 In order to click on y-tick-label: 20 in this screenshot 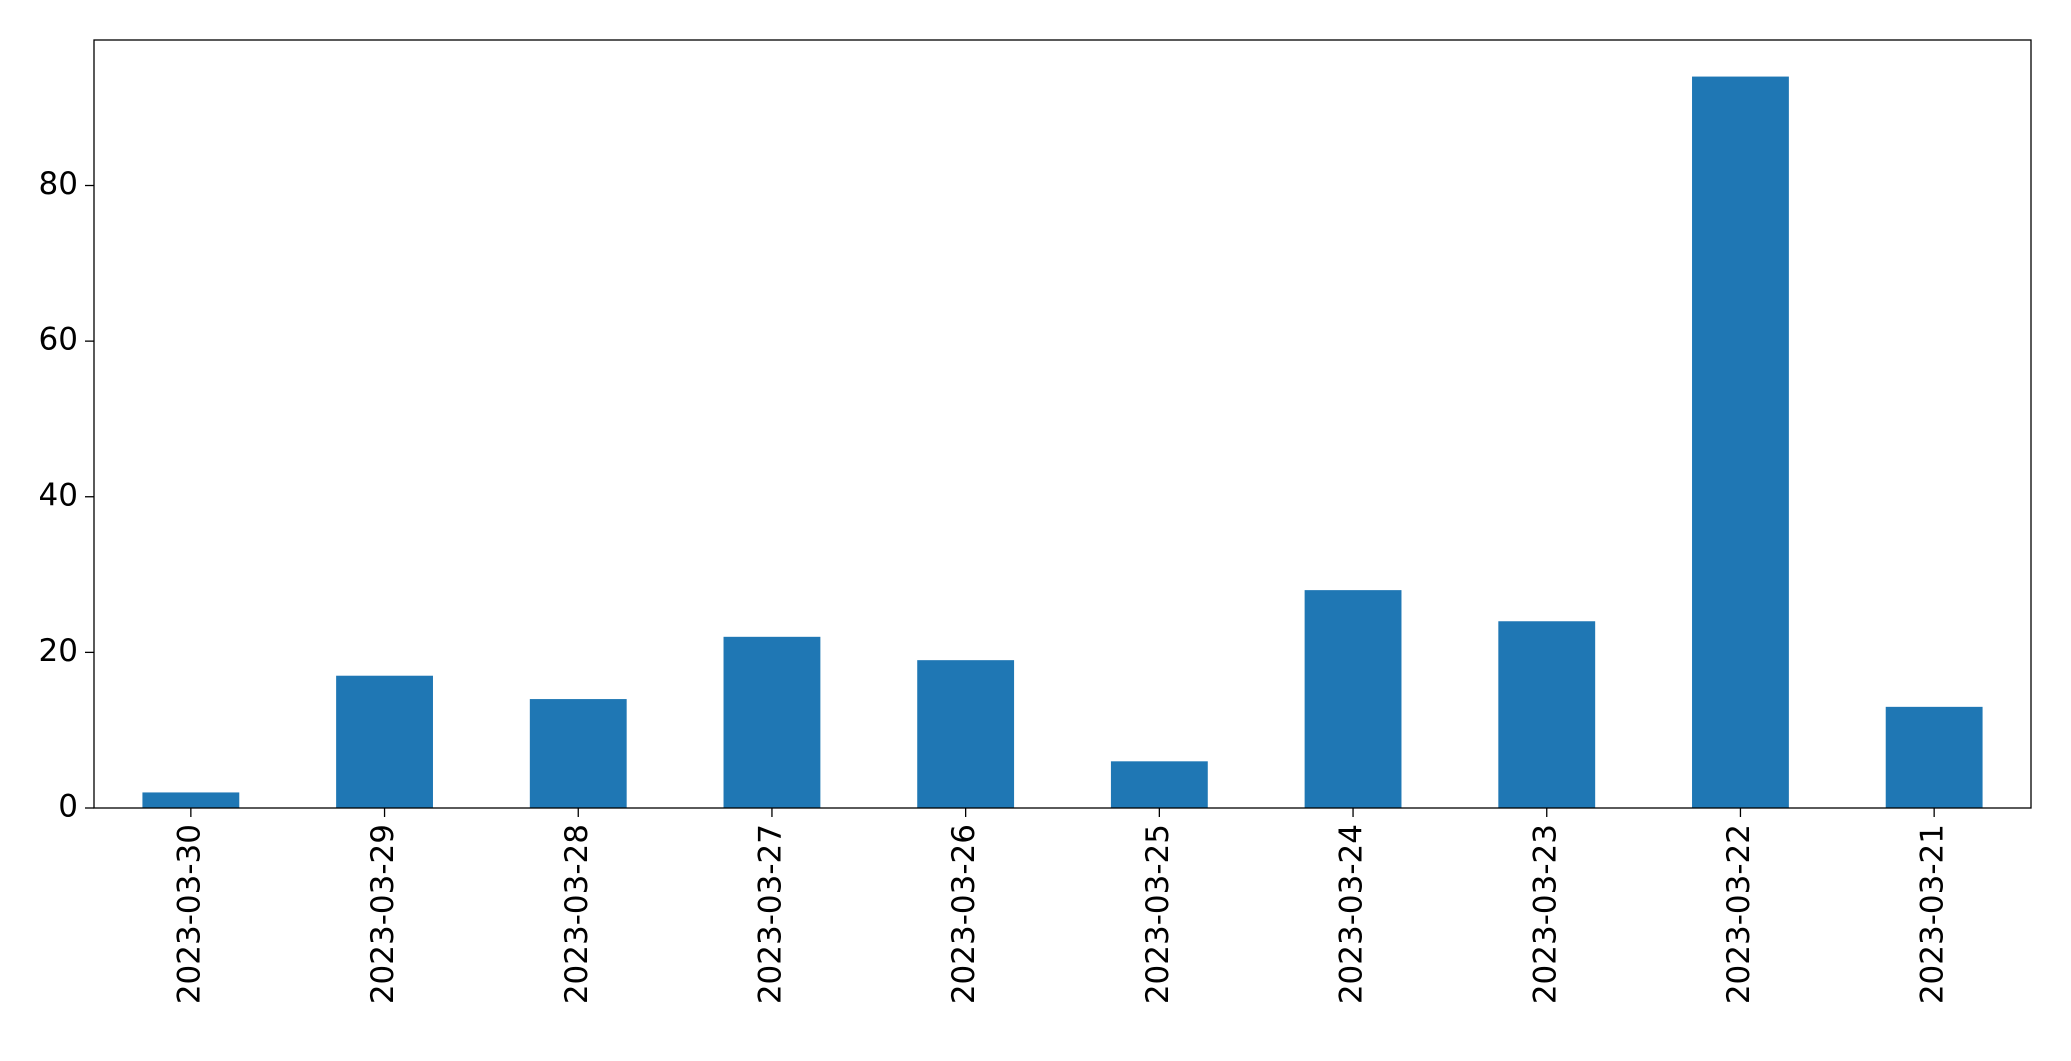, I will do `click(58, 651)`.